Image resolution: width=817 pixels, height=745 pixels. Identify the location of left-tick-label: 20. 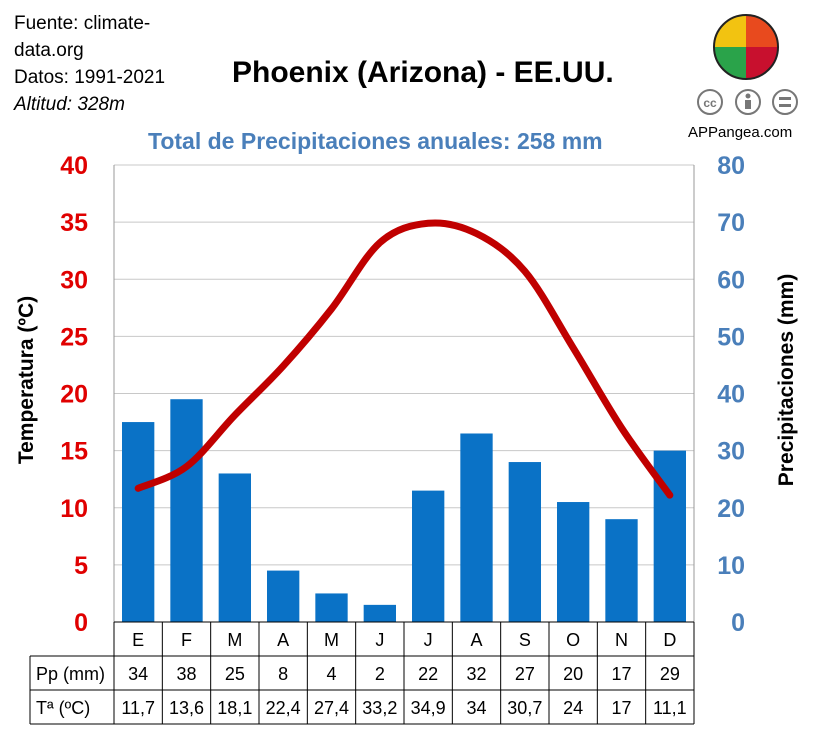
(74, 395).